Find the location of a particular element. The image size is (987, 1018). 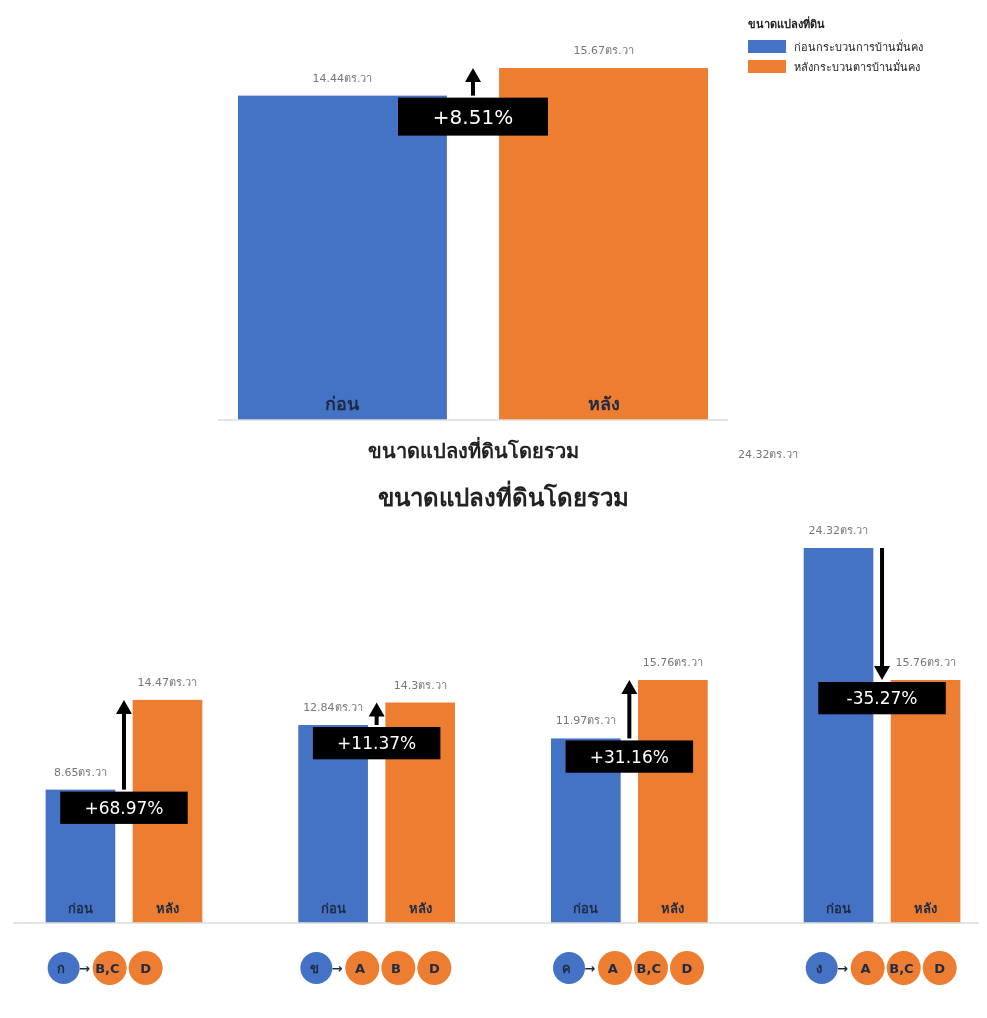

data-label: 8.65ตร.วา is located at coordinates (80, 772).